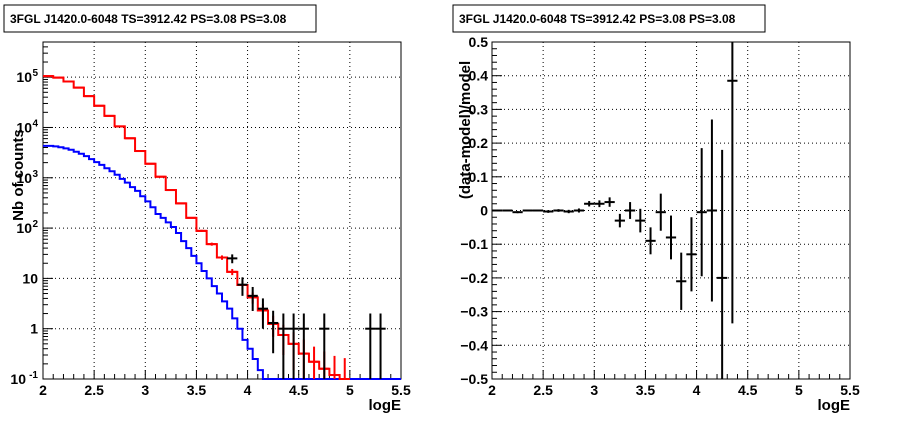 Image resolution: width=898 pixels, height=421 pixels. I want to click on left-title-box, so click(160, 18).